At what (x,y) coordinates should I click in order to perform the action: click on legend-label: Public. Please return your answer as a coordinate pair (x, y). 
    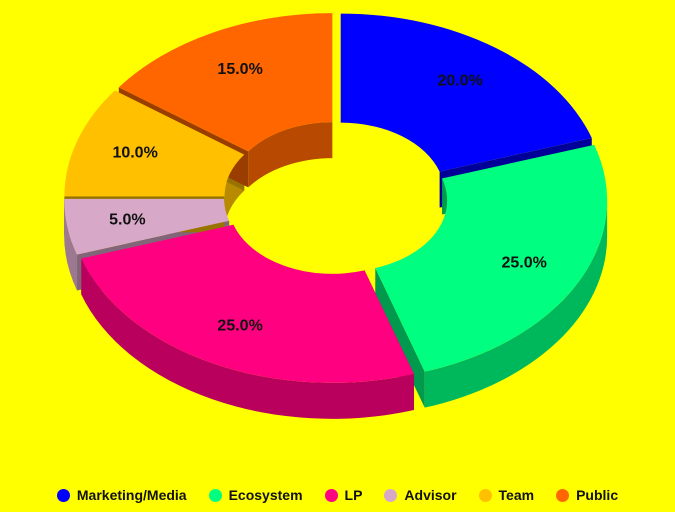
    Looking at the image, I should click on (597, 495).